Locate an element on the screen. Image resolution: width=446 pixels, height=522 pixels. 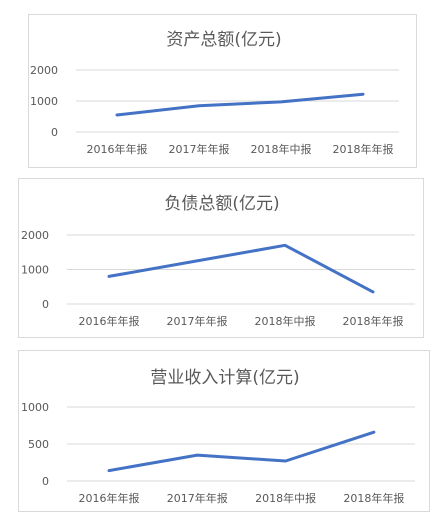
y-tick-label: 500 is located at coordinates (38, 444).